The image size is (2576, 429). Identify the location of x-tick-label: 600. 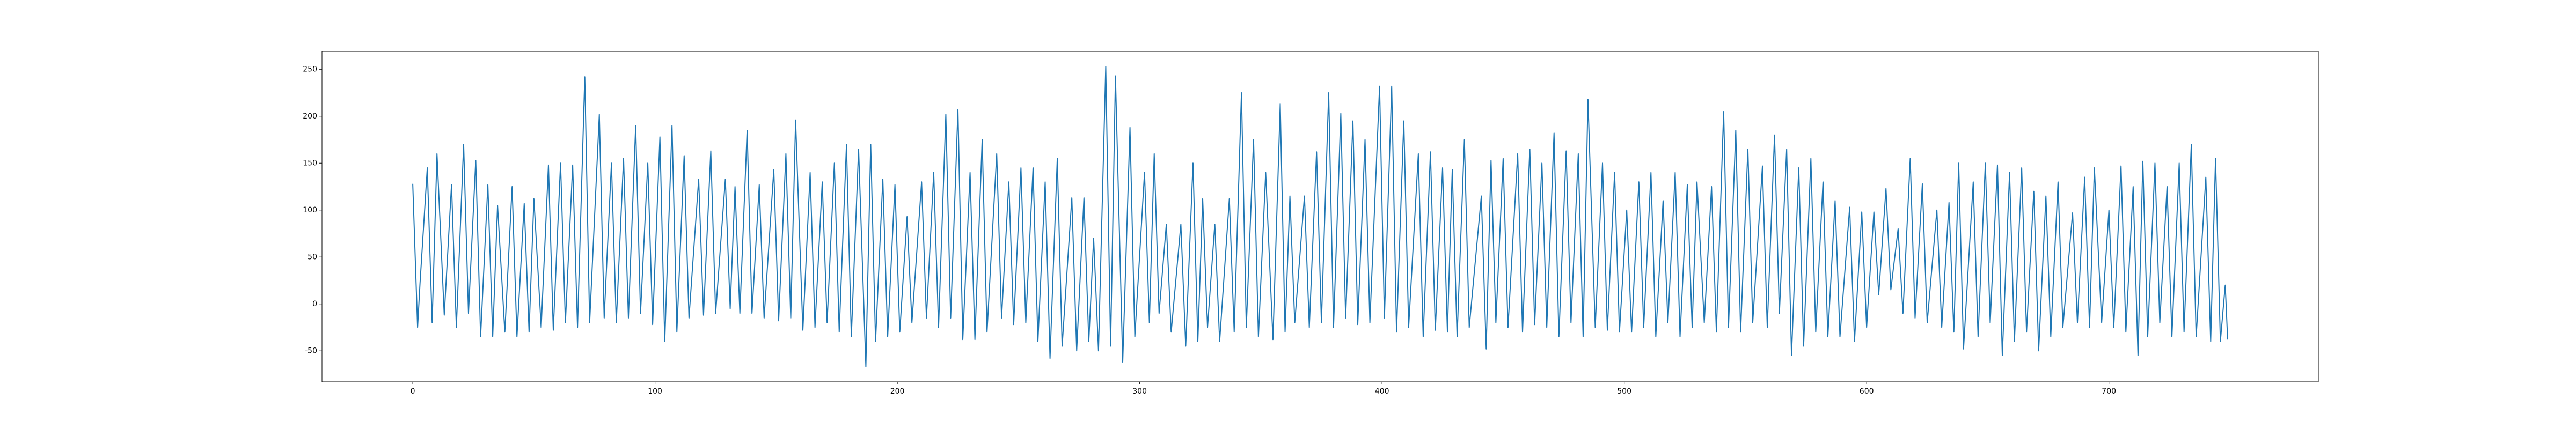
(1867, 391).